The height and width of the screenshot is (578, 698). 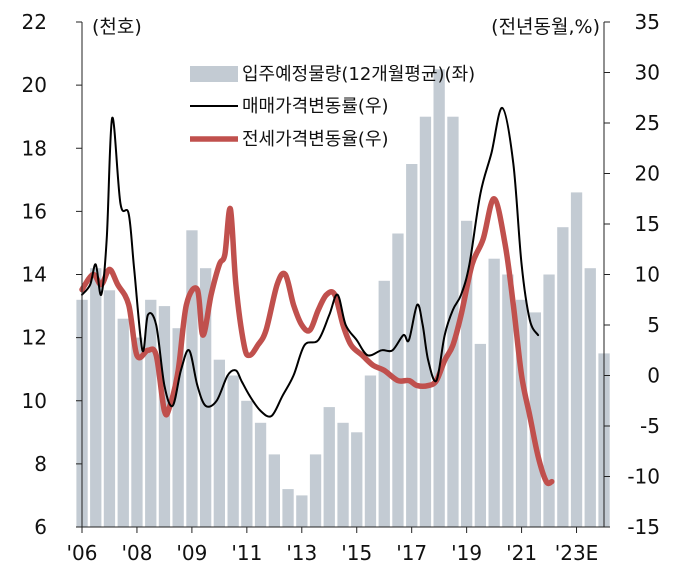 I want to click on x-tick-label: '15, so click(x=356, y=553).